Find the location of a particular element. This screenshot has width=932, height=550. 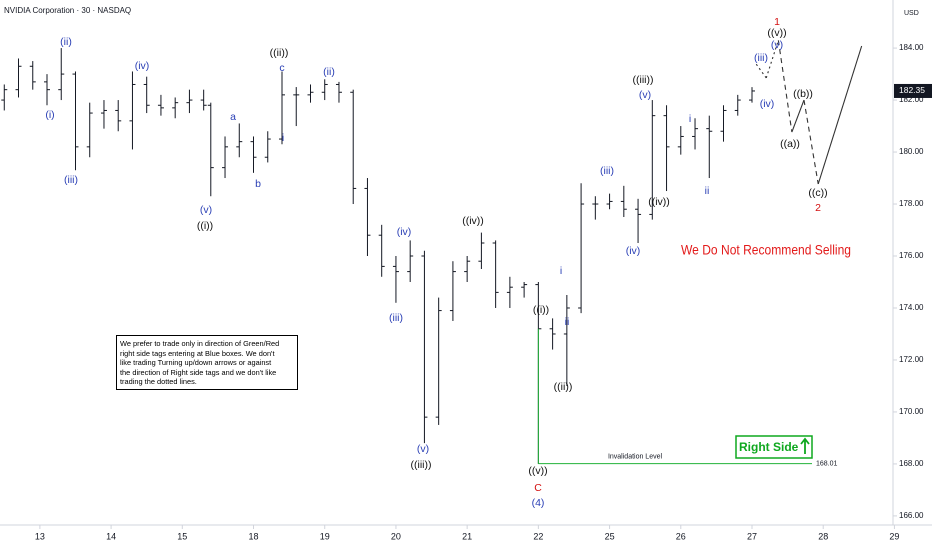

right-side-label: Right Side is located at coordinates (769, 447).